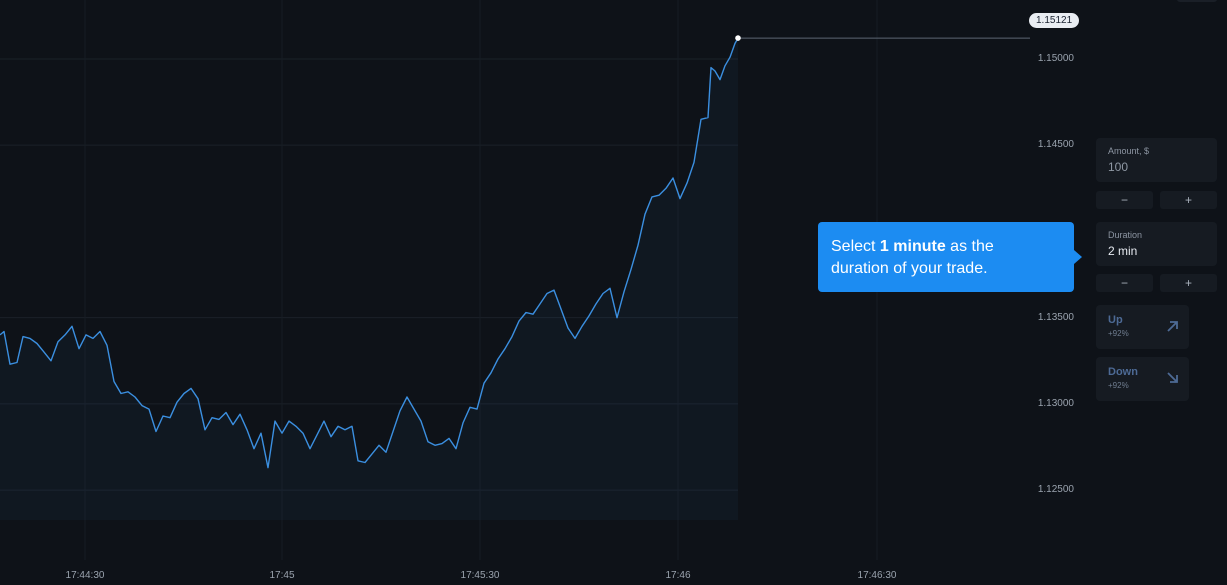 The height and width of the screenshot is (585, 1227). I want to click on amount-label: Amount, $, so click(1129, 151).